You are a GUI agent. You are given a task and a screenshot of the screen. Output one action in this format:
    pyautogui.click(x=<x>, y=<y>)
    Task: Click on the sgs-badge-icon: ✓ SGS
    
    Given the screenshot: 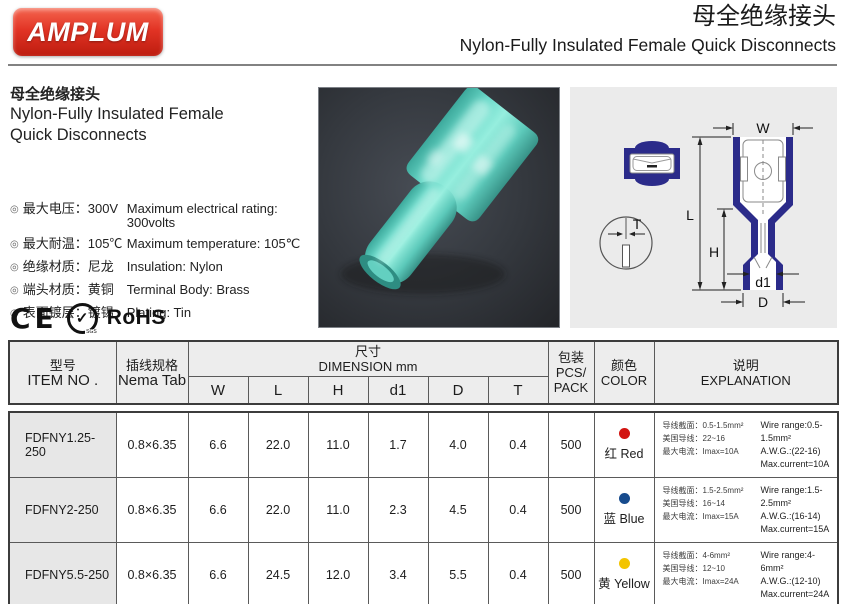 What is the action you would take?
    pyautogui.click(x=82, y=318)
    